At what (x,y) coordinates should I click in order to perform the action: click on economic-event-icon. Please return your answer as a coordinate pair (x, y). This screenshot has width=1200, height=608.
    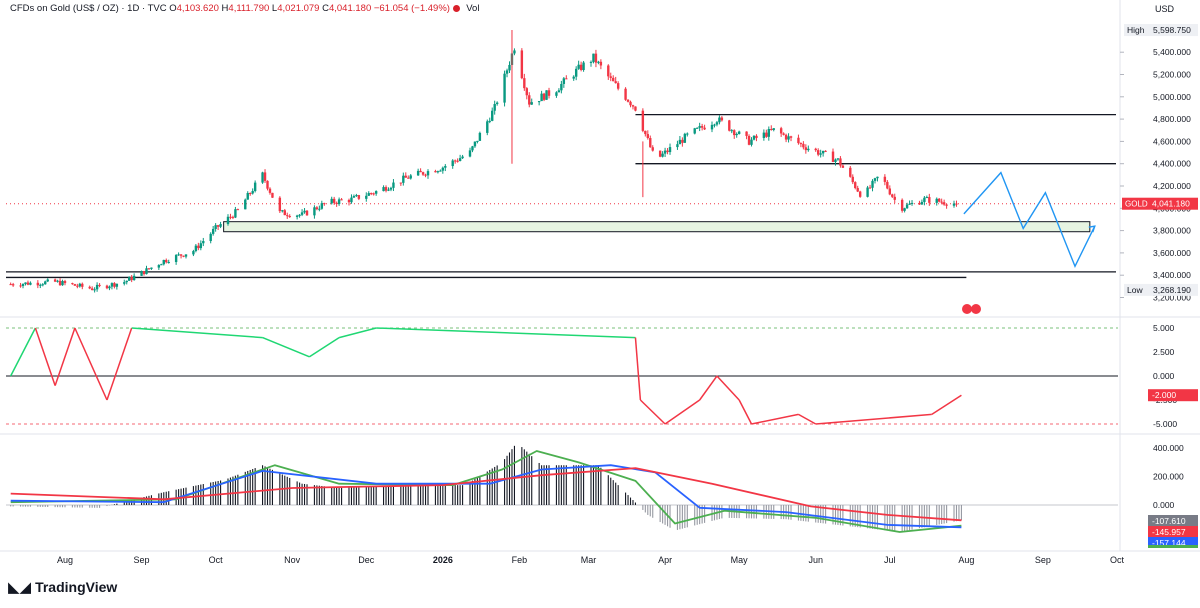
    Looking at the image, I should click on (976, 309).